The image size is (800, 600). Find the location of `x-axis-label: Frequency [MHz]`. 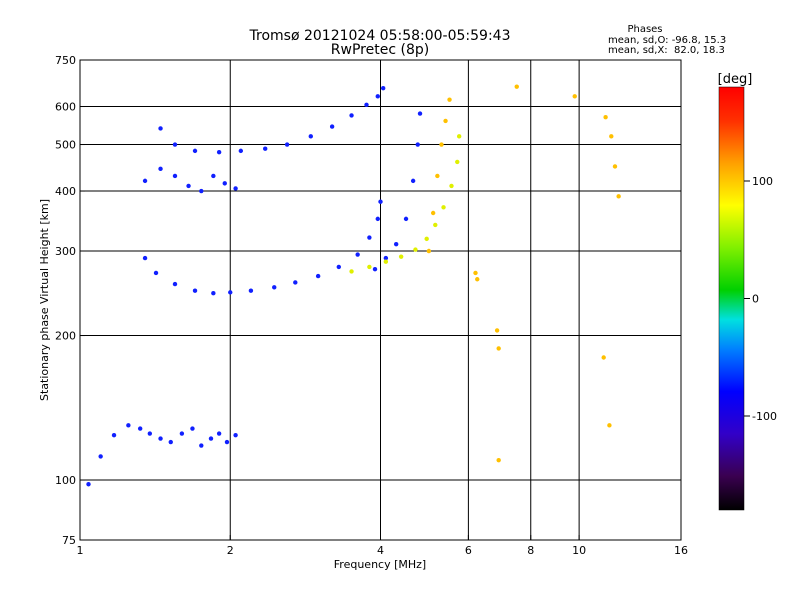

x-axis-label: Frequency [MHz] is located at coordinates (380, 564).